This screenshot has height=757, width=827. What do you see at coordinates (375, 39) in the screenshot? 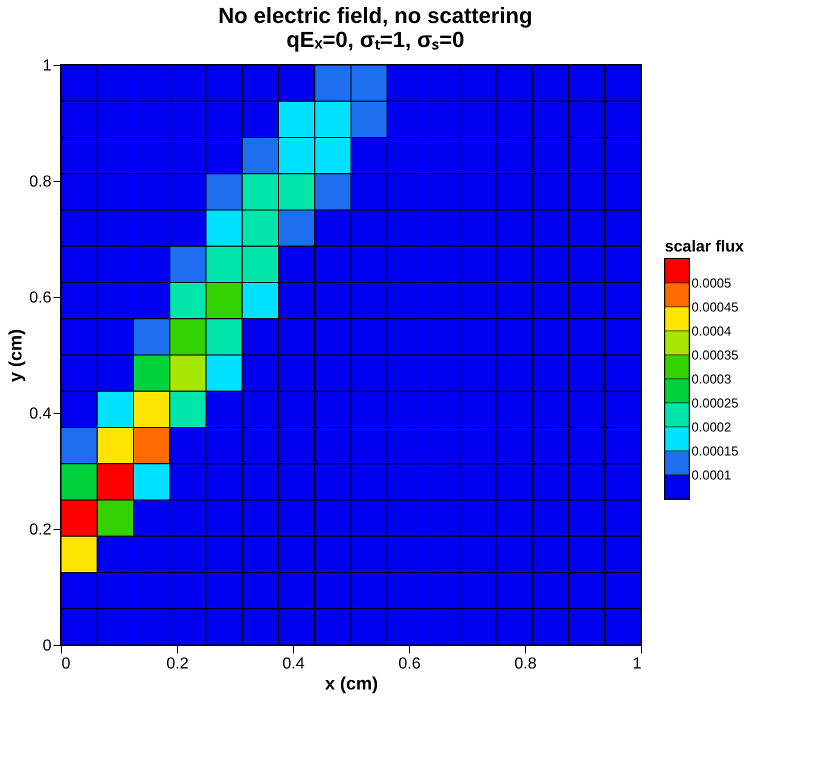
I see `text: qEₓ=0, σₜ=1, σₛ=0` at bounding box center [375, 39].